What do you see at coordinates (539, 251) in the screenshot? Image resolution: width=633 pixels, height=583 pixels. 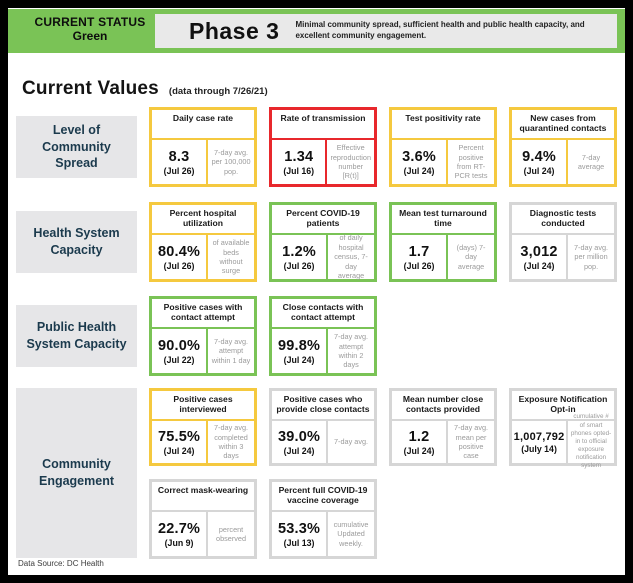 I see `metric-value: 3,012` at bounding box center [539, 251].